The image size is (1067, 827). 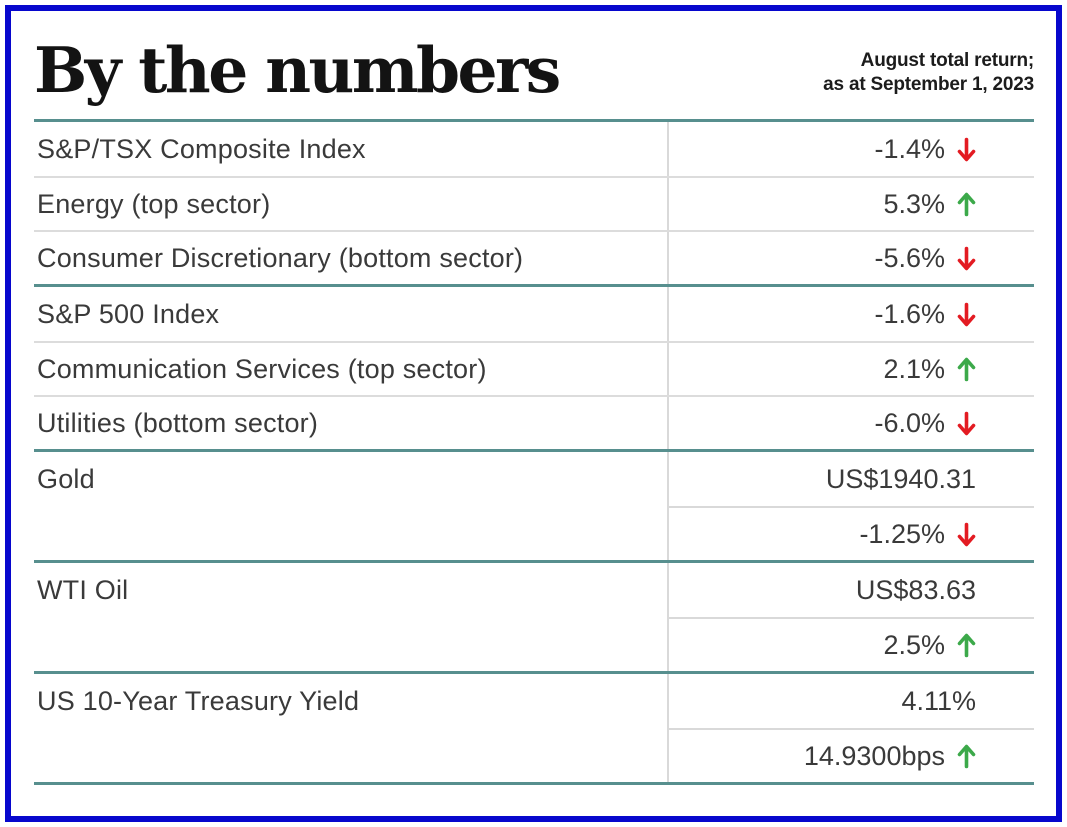 What do you see at coordinates (909, 422) in the screenshot?
I see `value-text: -6.0%` at bounding box center [909, 422].